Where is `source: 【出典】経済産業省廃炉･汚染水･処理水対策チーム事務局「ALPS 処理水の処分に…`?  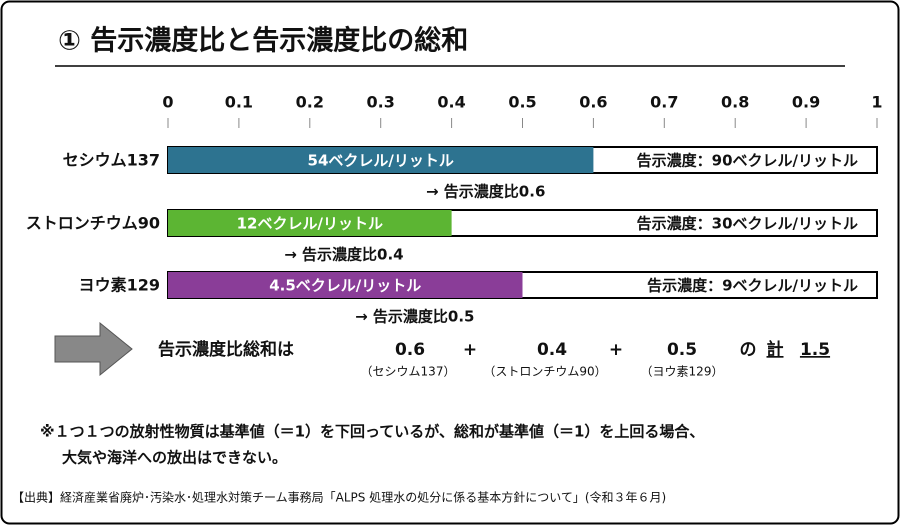
source: 【出典】経済産業省廃炉･汚染水･処理水対策チーム事務局「ALPS 処理水の処分に… is located at coordinates (339, 497).